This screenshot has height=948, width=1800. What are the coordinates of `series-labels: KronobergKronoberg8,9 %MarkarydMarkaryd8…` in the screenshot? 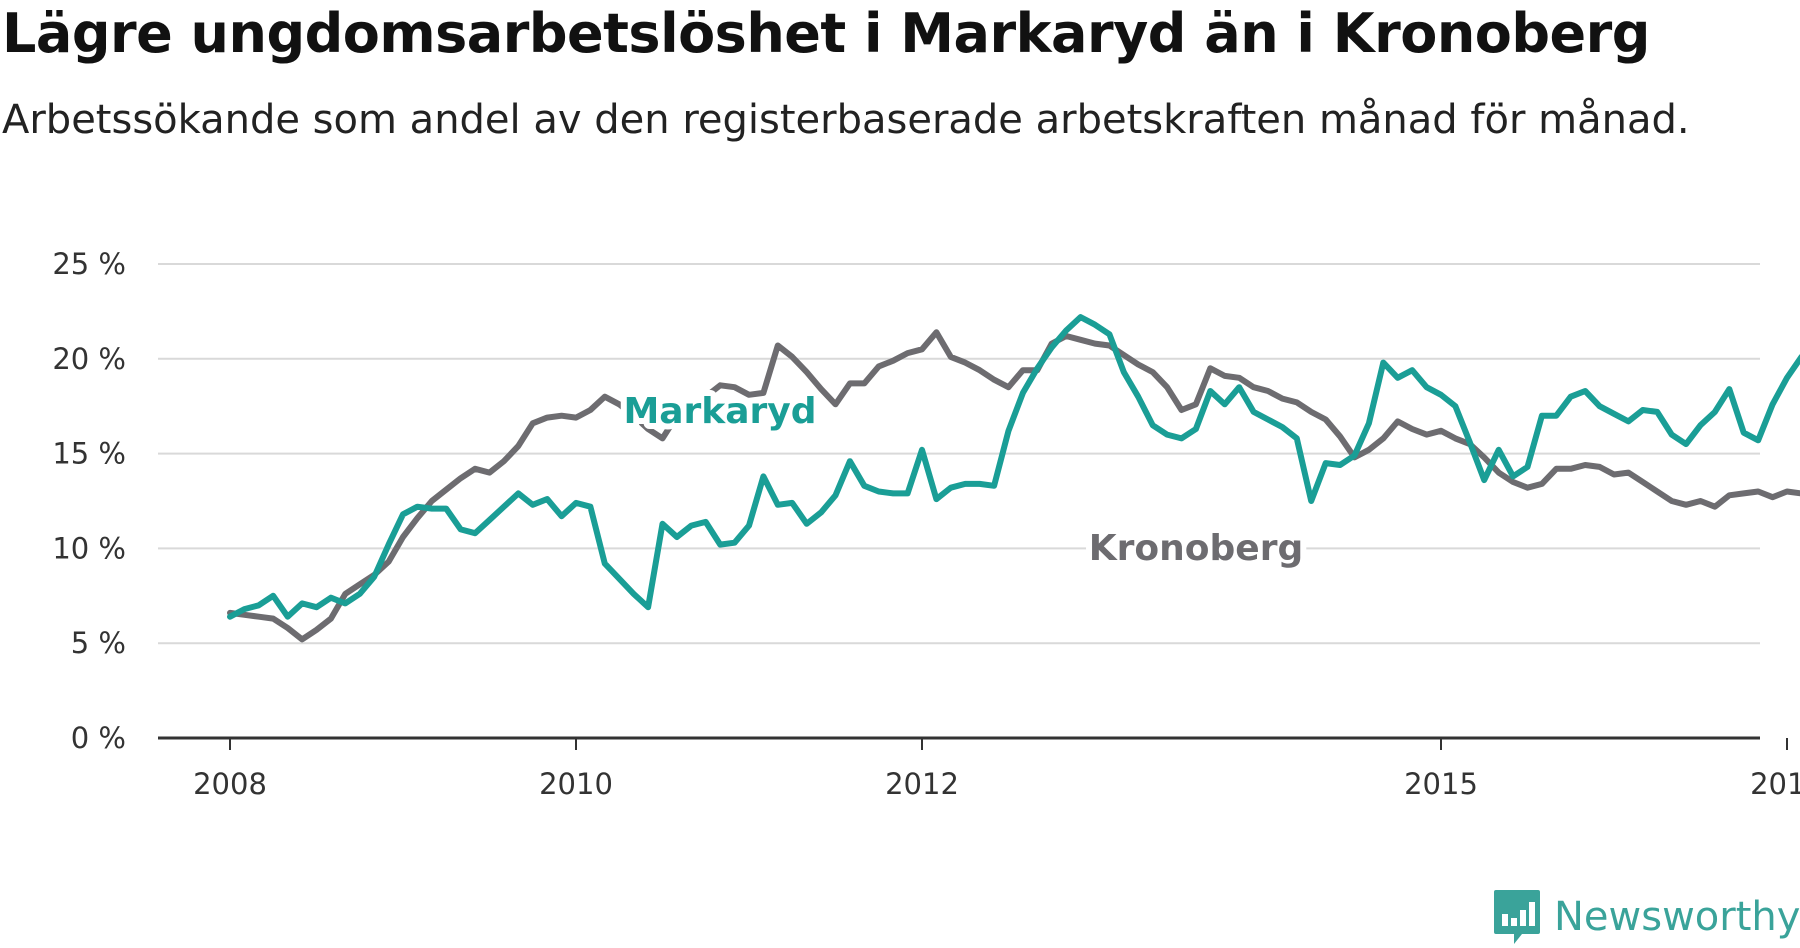 It's located at (963, 480).